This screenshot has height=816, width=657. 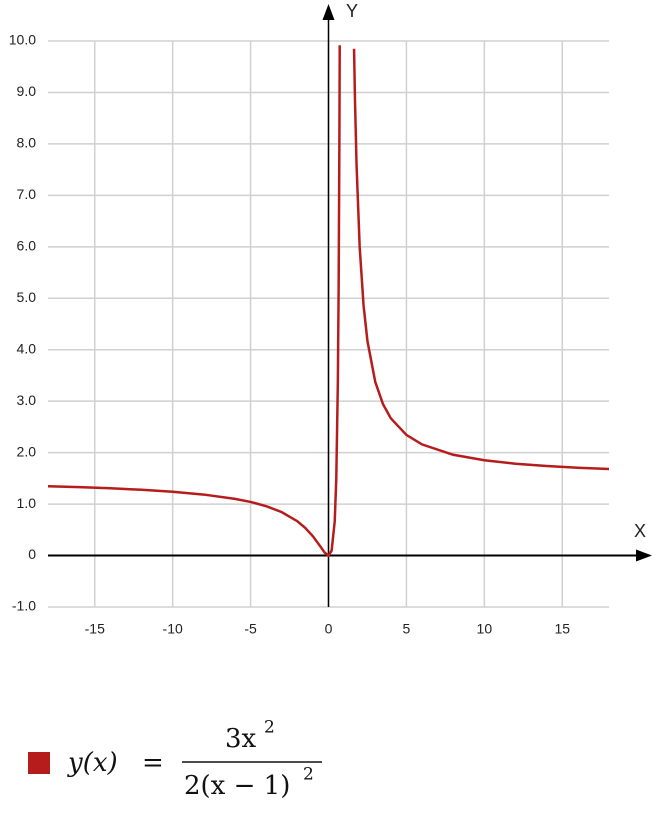 What do you see at coordinates (24, 606) in the screenshot?
I see `y-tick-label: -1.0` at bounding box center [24, 606].